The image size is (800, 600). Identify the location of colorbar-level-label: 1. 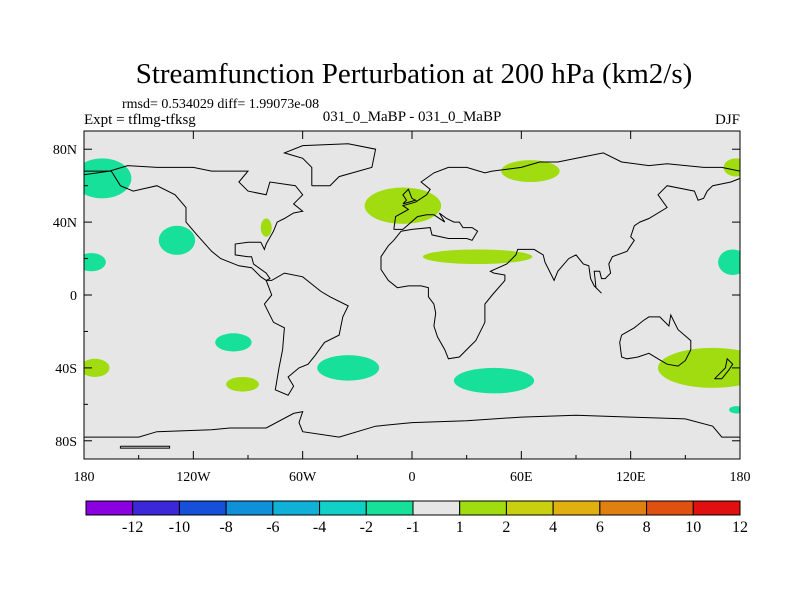
(460, 527).